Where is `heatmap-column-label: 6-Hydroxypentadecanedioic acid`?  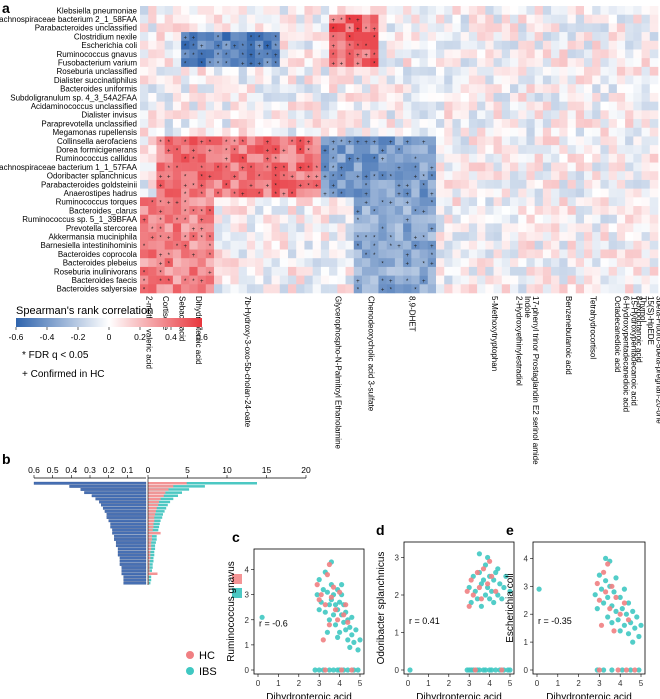
heatmap-column-label: 6-Hydroxypentadecanedioic acid is located at coordinates (626, 354).